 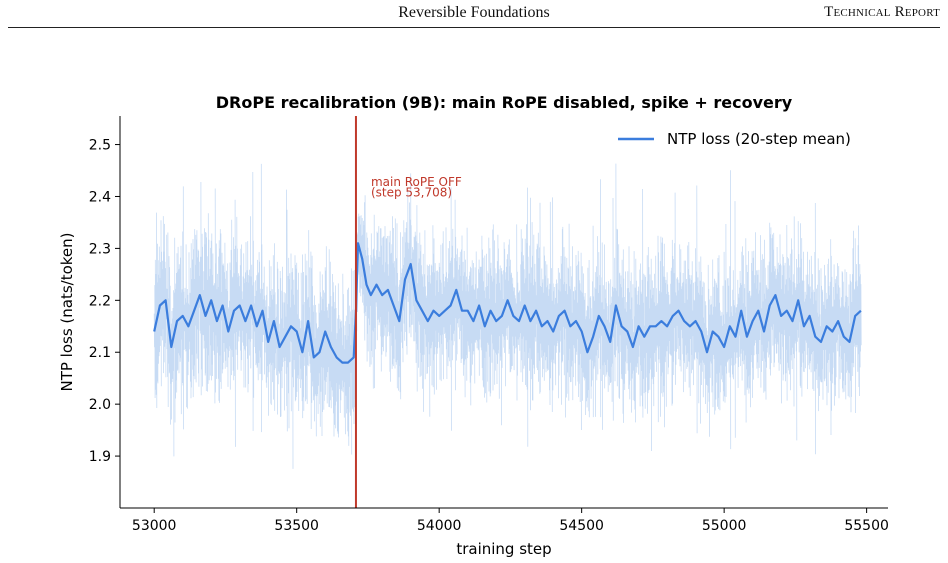 I want to click on running-header-title: Reversible Foundations, so click(x=474, y=12).